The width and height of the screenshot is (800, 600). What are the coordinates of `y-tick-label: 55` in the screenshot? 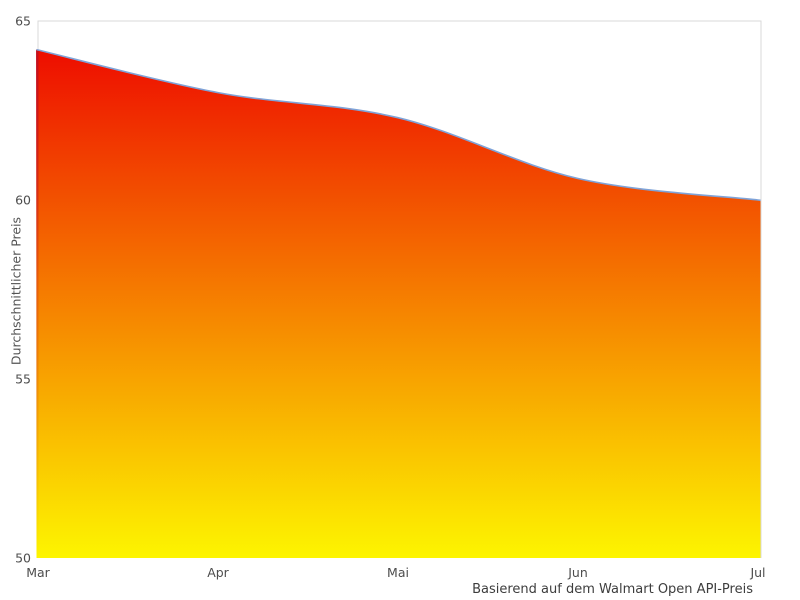 It's located at (23, 379).